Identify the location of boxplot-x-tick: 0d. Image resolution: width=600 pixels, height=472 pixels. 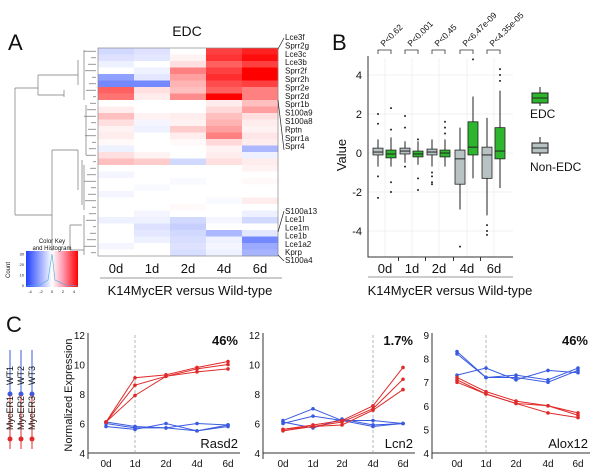
(385, 268).